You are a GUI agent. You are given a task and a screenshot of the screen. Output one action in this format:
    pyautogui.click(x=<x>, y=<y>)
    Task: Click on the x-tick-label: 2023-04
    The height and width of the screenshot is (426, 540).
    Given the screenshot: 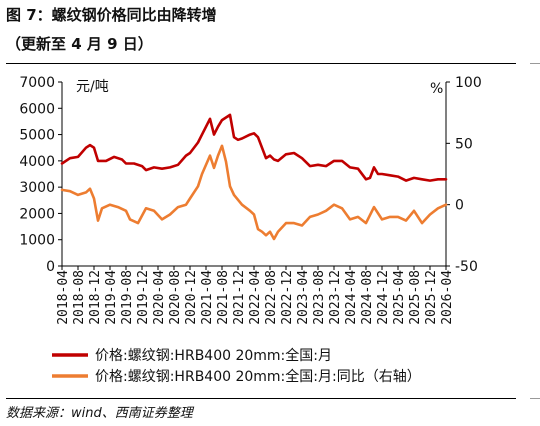 What is the action you would take?
    pyautogui.click(x=303, y=297)
    